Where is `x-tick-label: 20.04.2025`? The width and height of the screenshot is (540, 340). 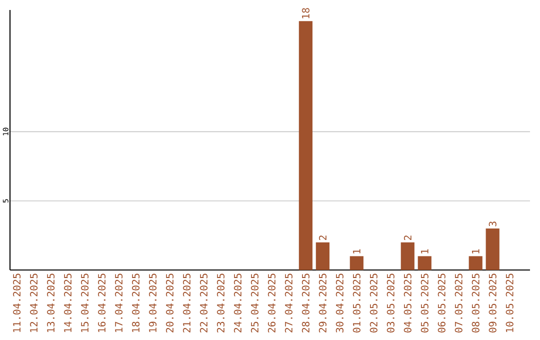 x-tick-label: 20.04.2025 is located at coordinates (170, 303).